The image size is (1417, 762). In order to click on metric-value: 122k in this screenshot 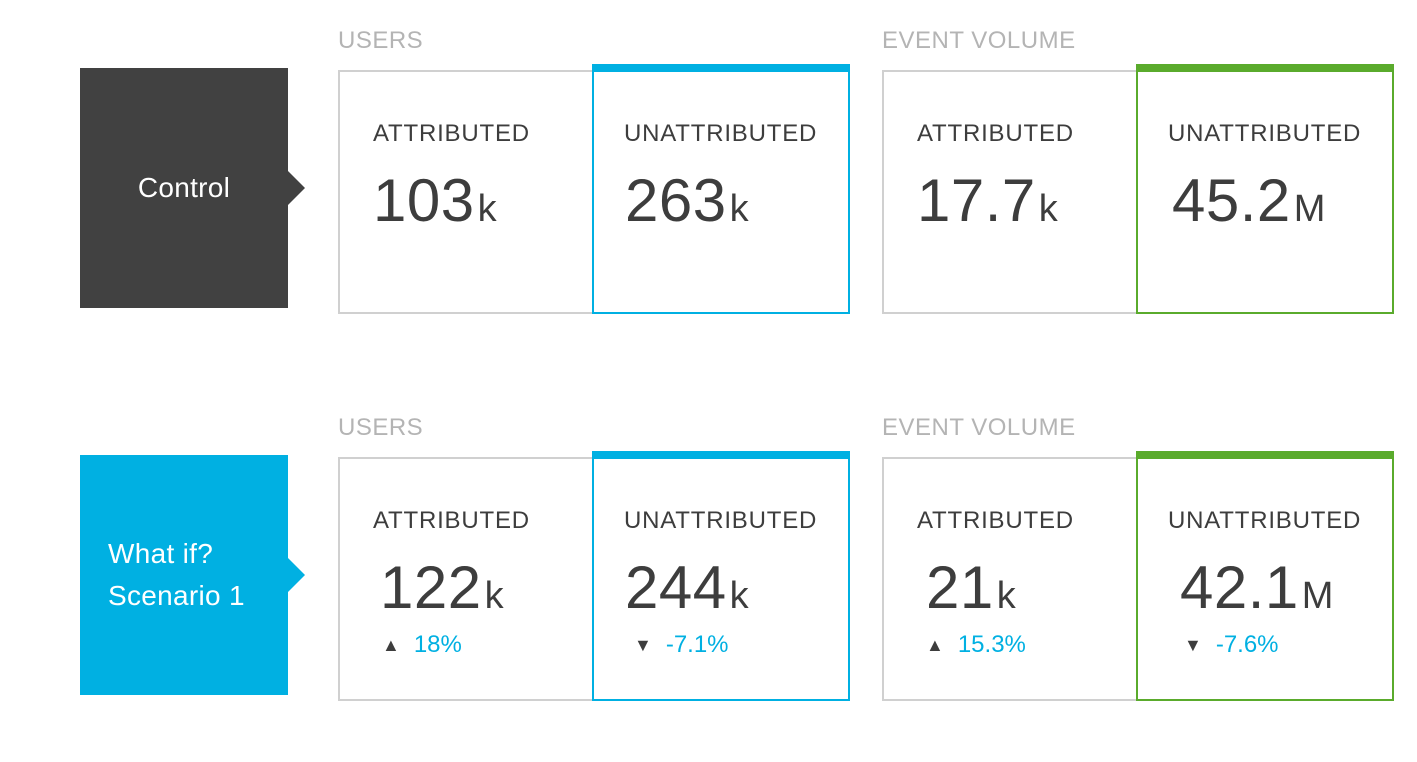, I will do `click(442, 587)`.